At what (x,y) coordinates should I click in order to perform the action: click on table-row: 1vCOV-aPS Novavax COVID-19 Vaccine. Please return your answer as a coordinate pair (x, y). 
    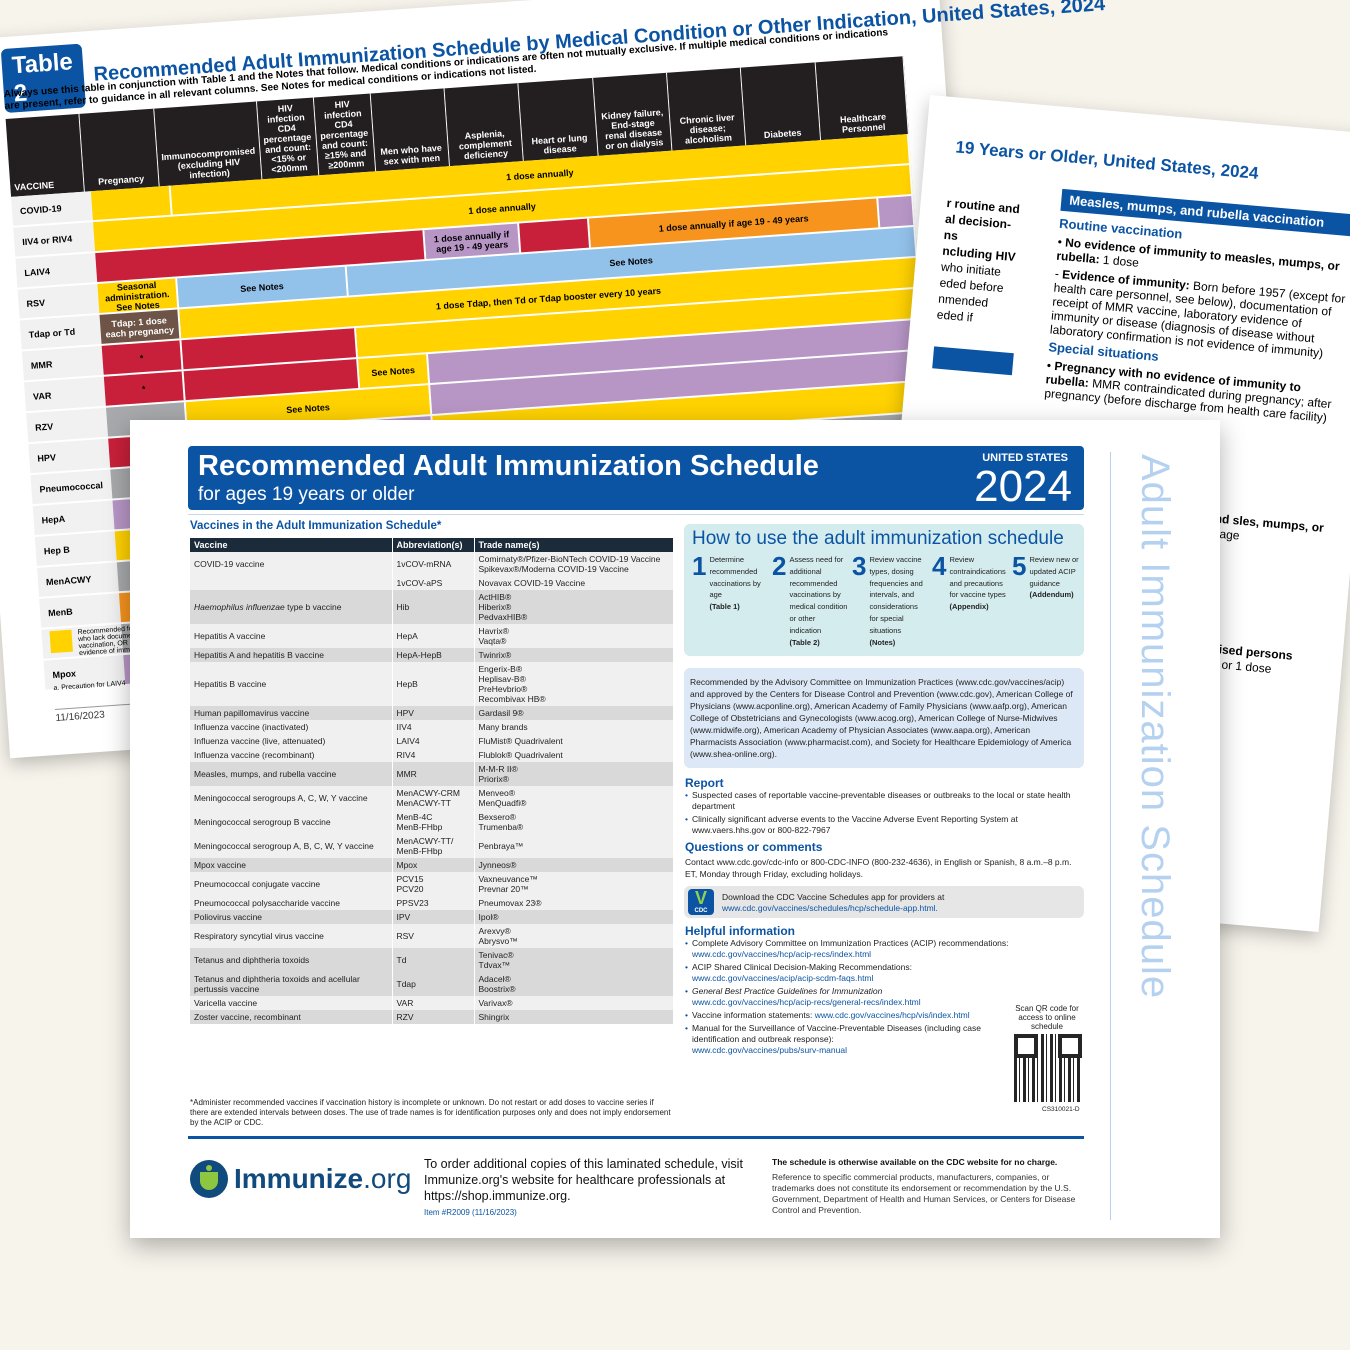
    Looking at the image, I should click on (432, 583).